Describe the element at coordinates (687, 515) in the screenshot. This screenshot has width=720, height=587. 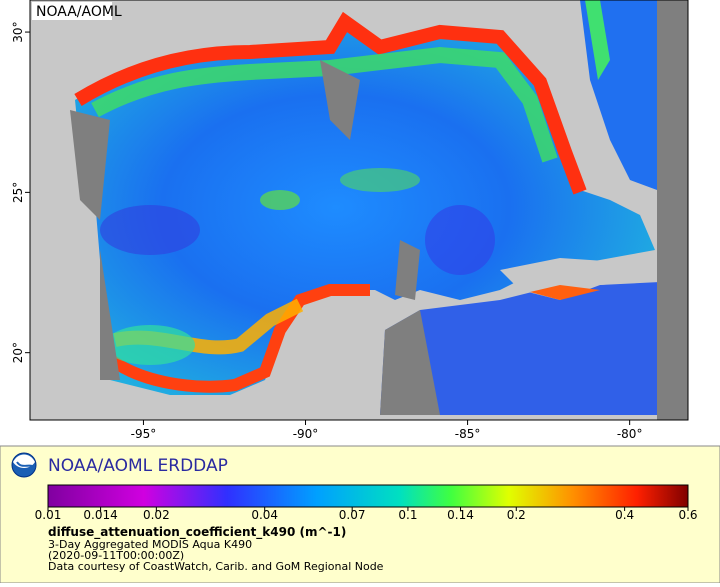
I see `colorbar-tick-label: 0.6` at that location.